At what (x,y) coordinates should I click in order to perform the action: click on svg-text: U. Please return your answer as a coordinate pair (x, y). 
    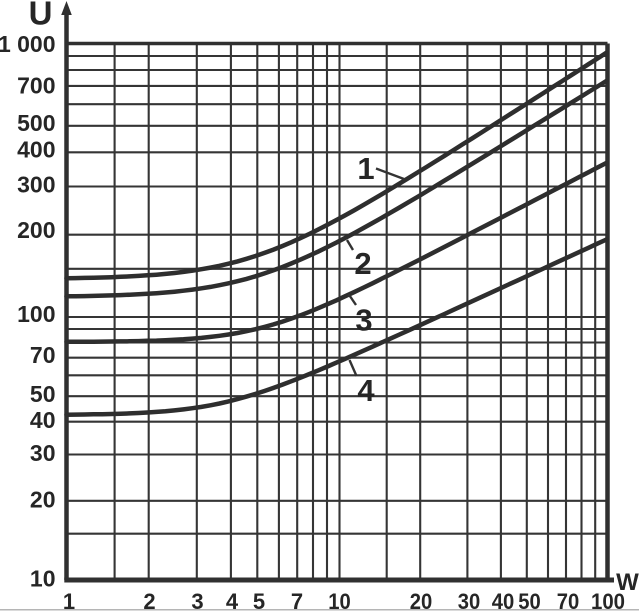
    Looking at the image, I should click on (41, 16).